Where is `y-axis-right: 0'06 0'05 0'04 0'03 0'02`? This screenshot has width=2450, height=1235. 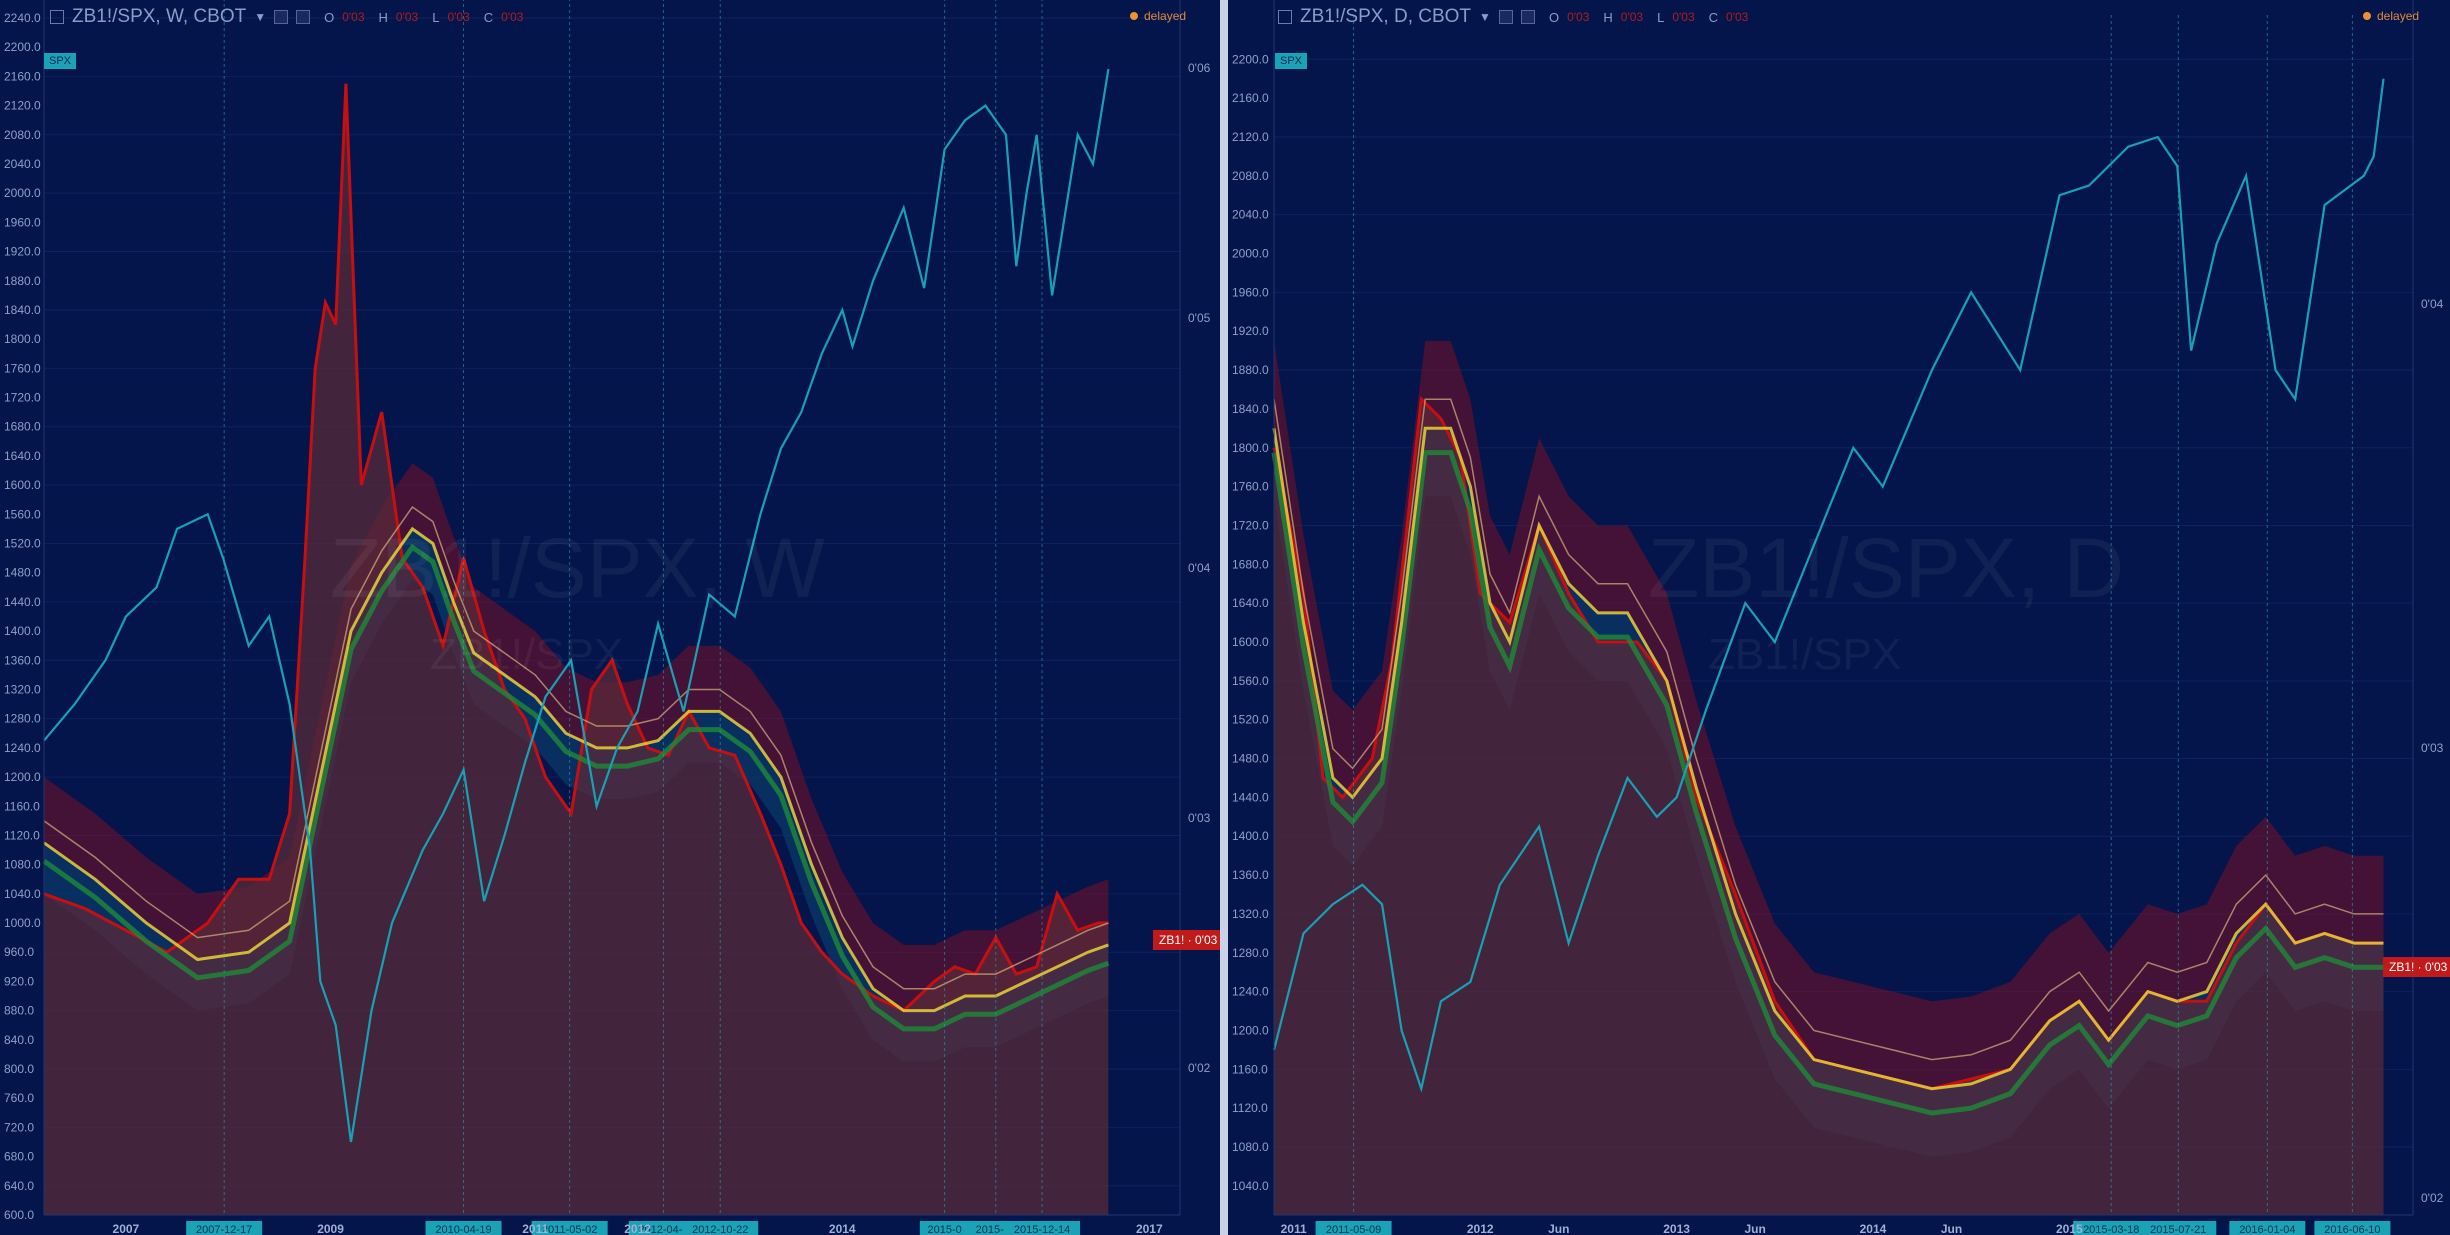
y-axis-right: 0'06 0'05 0'04 0'03 0'02 is located at coordinates (1195, 607).